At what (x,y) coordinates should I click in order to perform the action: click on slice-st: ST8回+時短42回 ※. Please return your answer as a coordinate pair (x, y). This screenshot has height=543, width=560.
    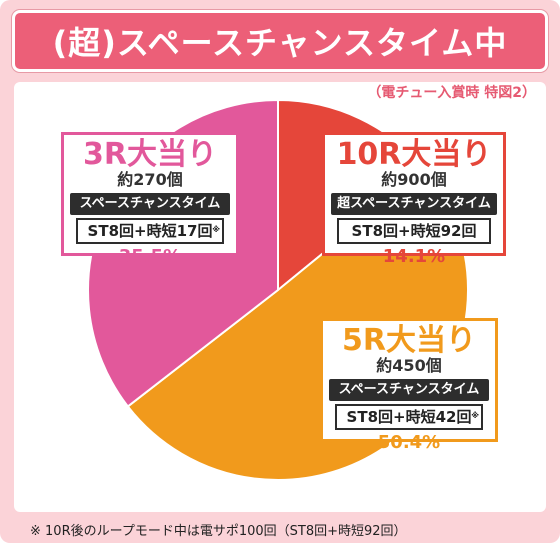
    Looking at the image, I should click on (409, 417).